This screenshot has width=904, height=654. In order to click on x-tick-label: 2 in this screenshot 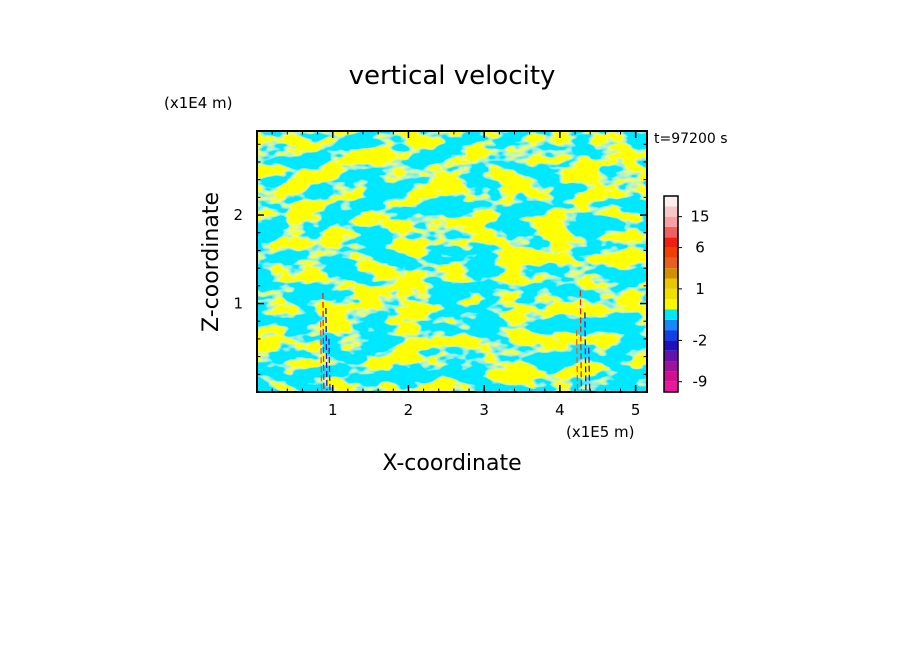, I will do `click(409, 410)`.